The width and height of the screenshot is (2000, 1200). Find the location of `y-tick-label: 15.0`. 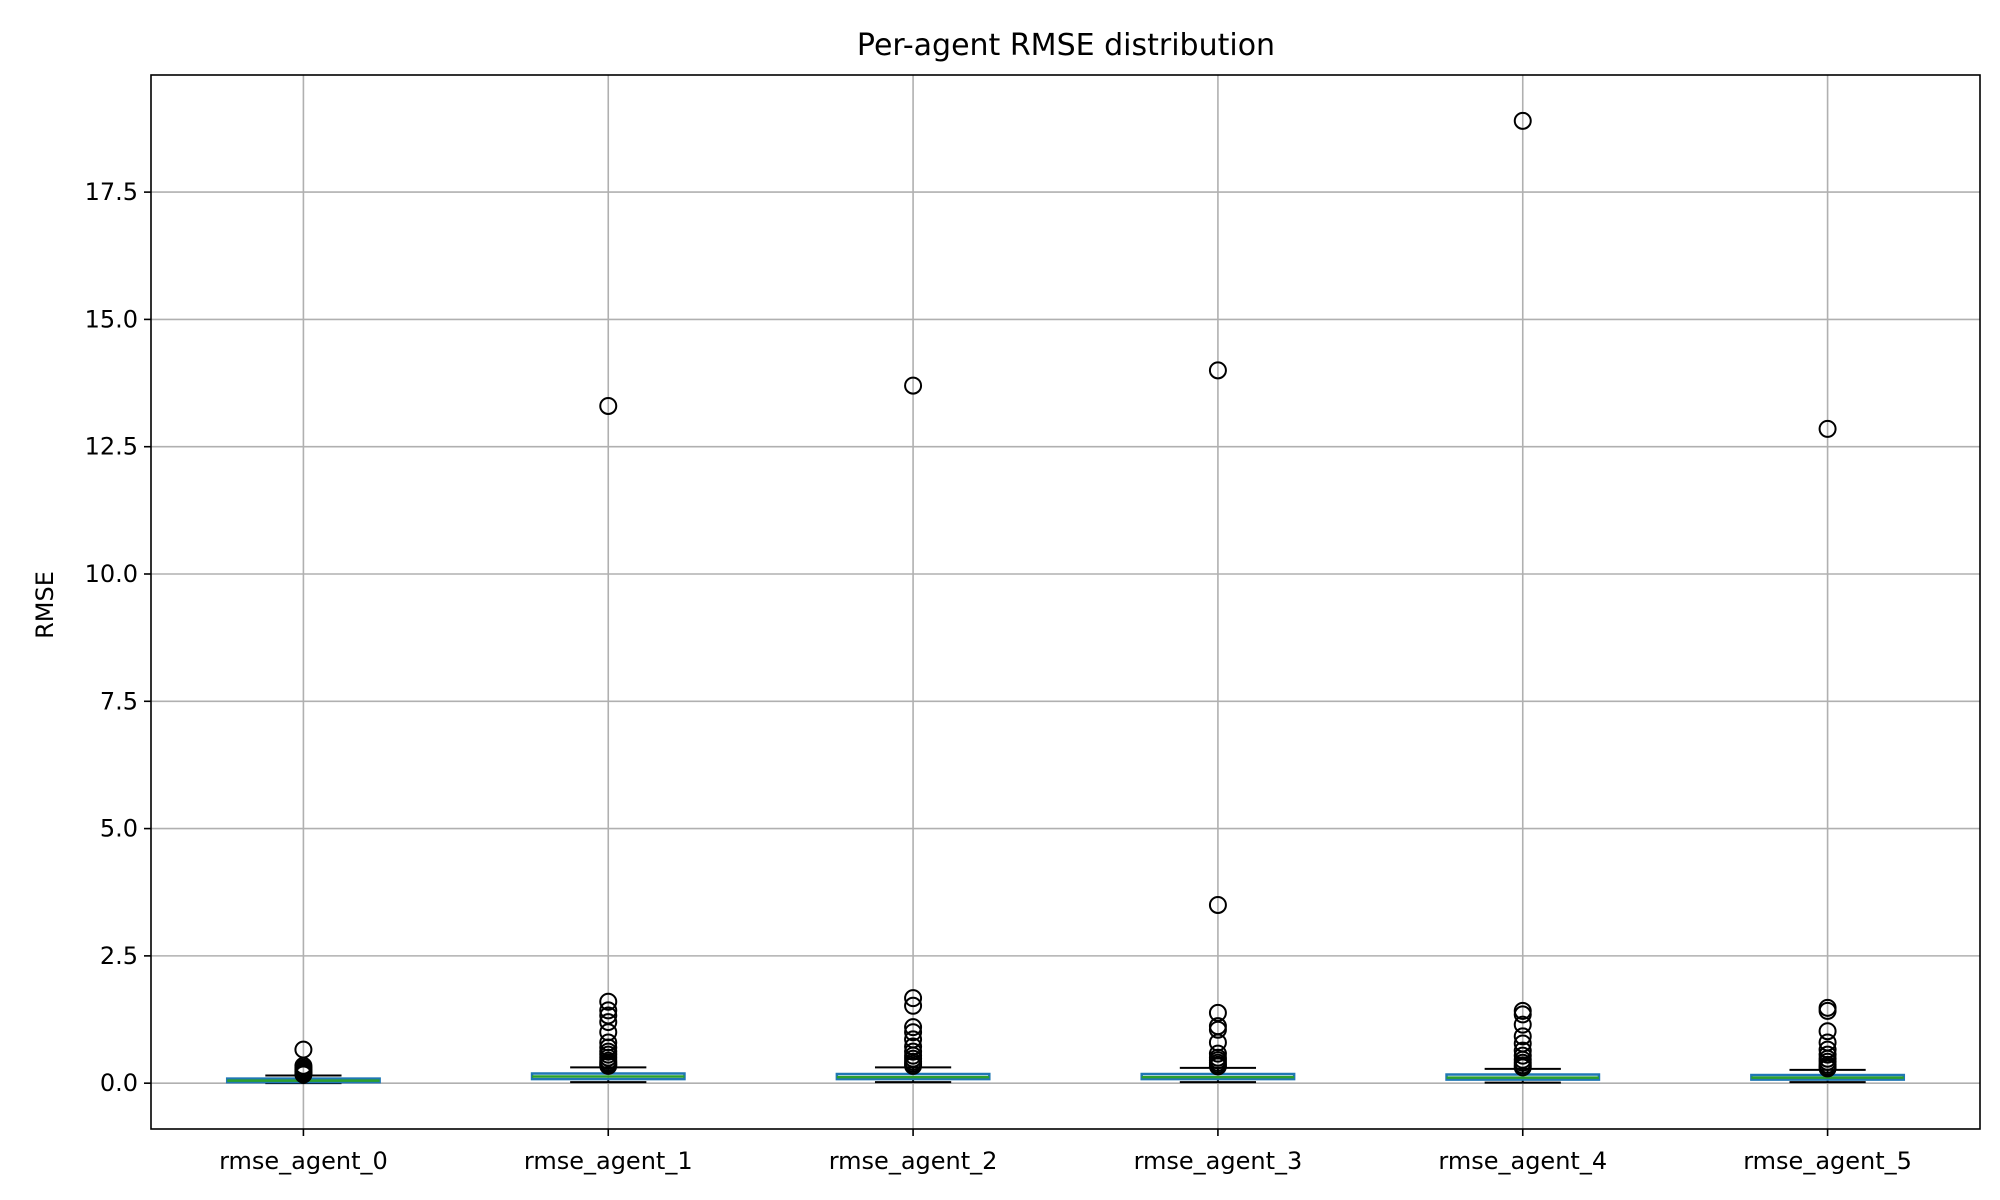

y-tick-label: 15.0 is located at coordinates (111, 319).